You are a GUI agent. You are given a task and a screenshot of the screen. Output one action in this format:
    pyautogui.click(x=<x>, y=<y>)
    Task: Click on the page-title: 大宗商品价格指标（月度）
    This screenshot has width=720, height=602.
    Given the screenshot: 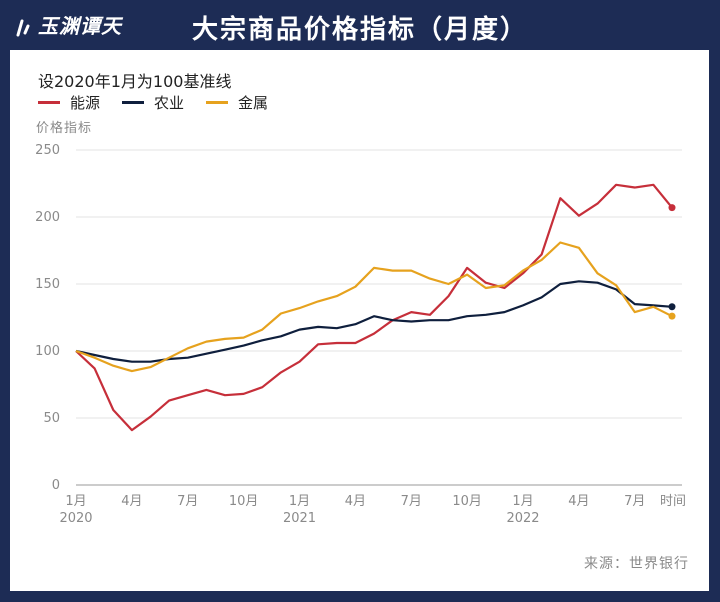 What is the action you would take?
    pyautogui.click(x=359, y=30)
    